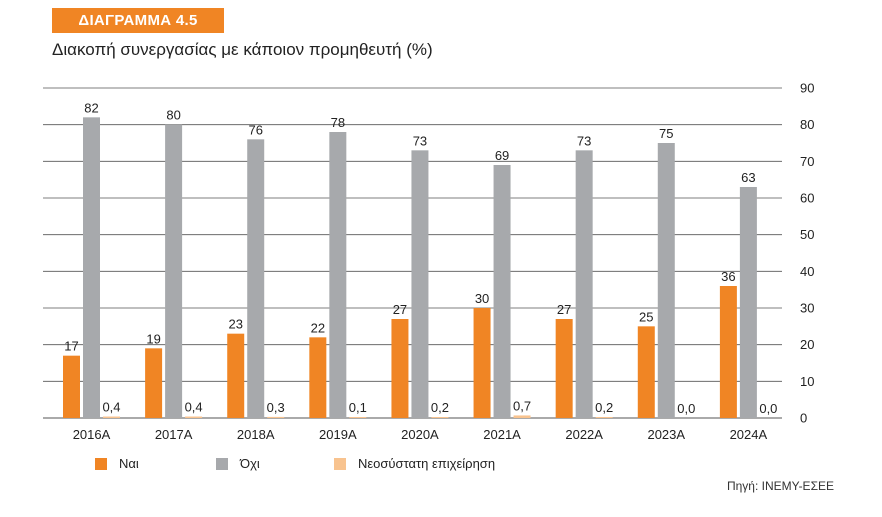 This screenshot has height=517, width=882. I want to click on data-label: 82, so click(91, 107).